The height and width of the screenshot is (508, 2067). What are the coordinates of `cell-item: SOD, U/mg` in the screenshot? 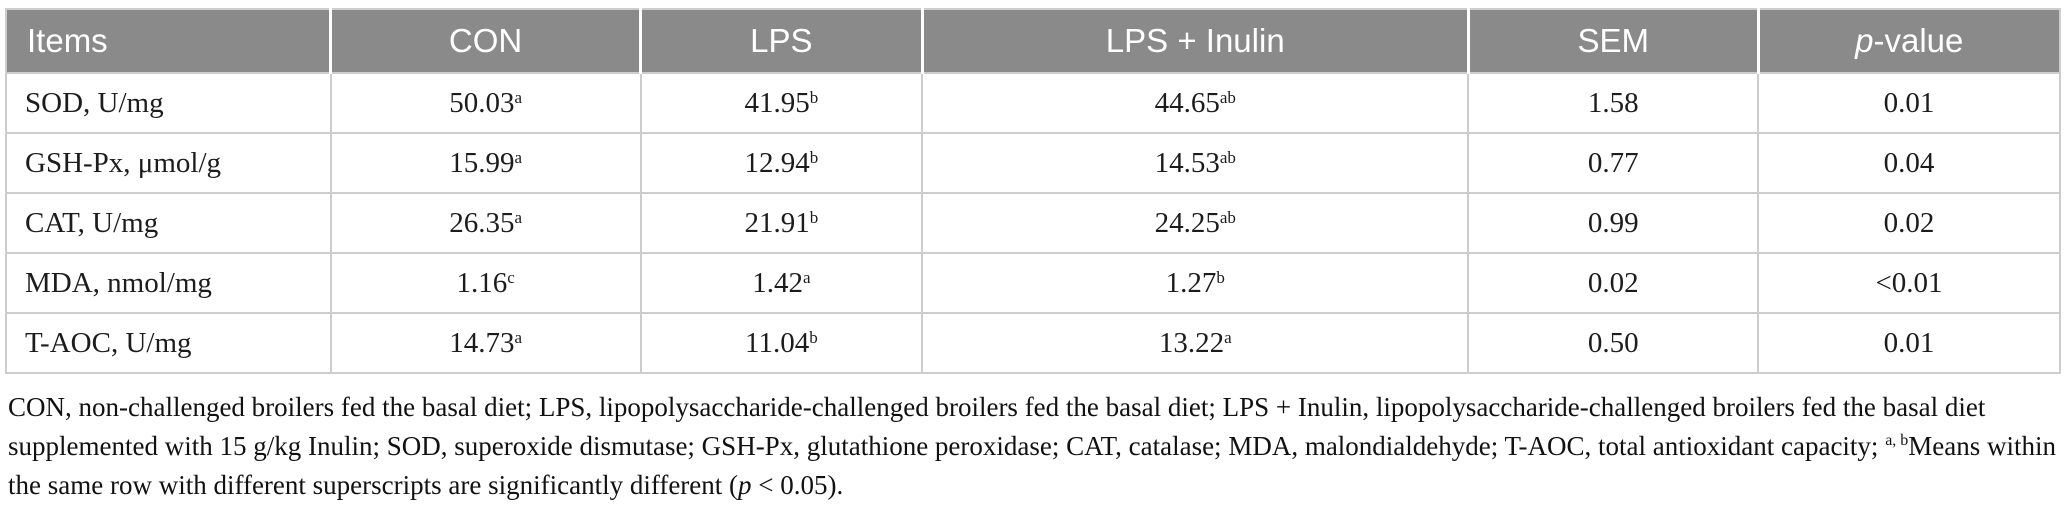 It's located at (168, 103).